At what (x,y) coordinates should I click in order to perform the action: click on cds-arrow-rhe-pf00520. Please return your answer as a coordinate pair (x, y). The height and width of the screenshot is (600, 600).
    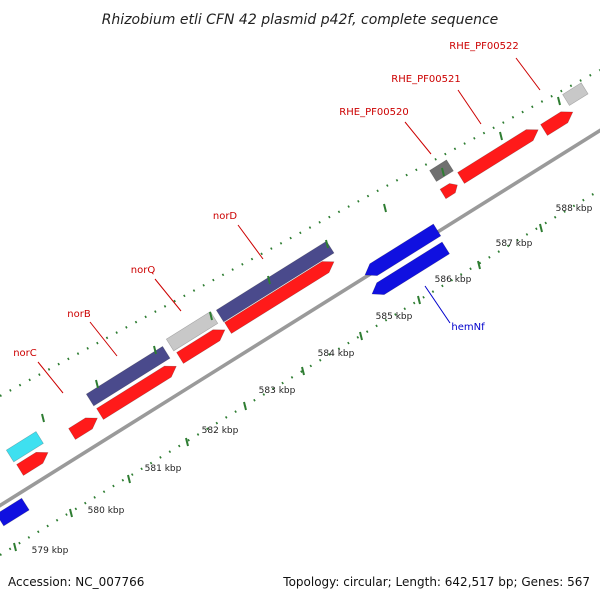
    Looking at the image, I should click on (448, 191).